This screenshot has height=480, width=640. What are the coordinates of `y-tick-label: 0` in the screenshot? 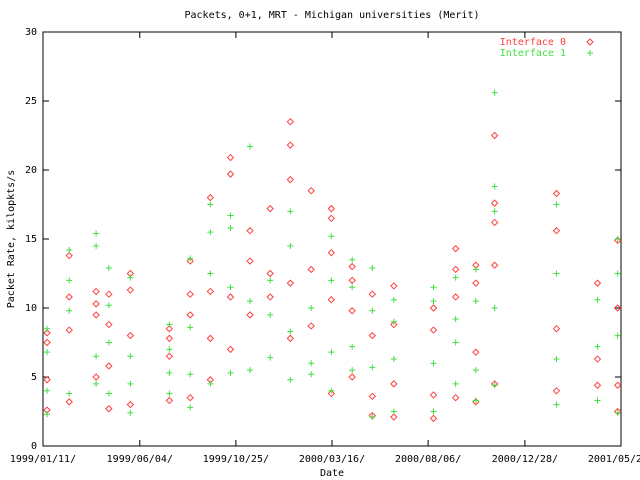 It's located at (34, 446).